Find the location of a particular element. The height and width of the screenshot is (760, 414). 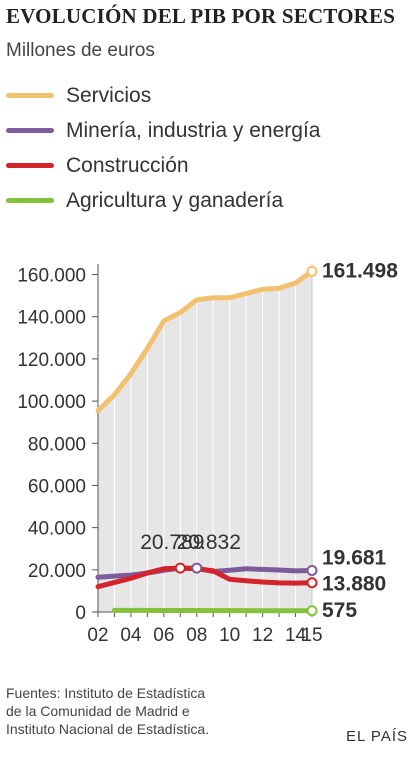

legend-item-industria: Minería, industria y energía is located at coordinates (163, 130).